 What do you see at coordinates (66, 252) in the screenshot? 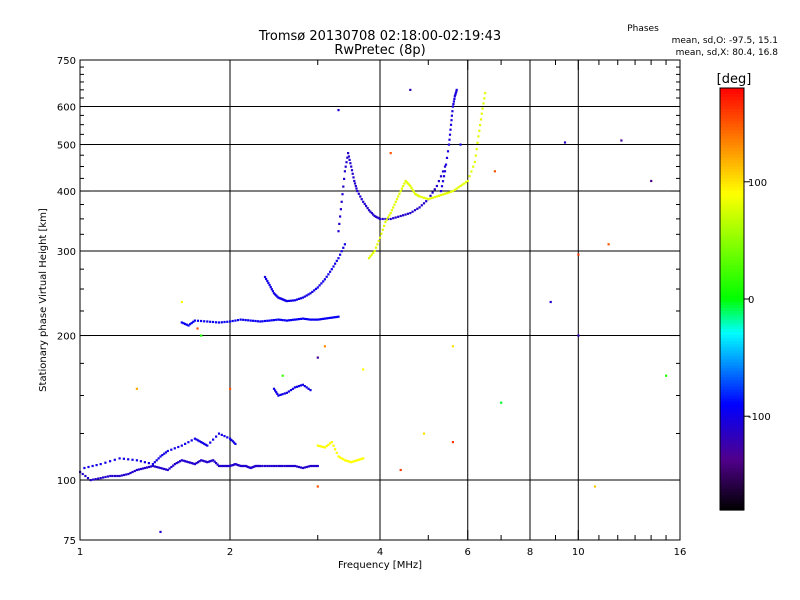
I see `y-tick-label: 300` at bounding box center [66, 252].